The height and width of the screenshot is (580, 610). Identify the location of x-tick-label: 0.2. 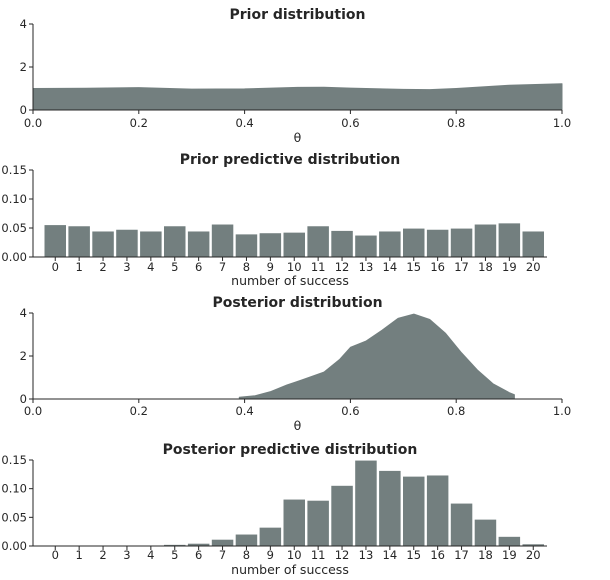
(139, 411).